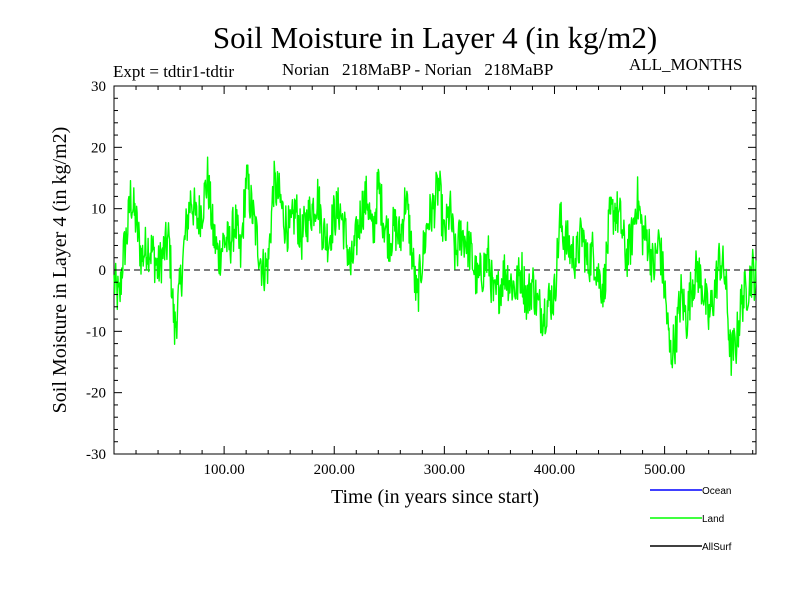 This screenshot has width=800, height=600. Describe the element at coordinates (435, 37) in the screenshot. I see `chart-title: Soil Moisture in Layer 4 (in kg/m2)` at that location.